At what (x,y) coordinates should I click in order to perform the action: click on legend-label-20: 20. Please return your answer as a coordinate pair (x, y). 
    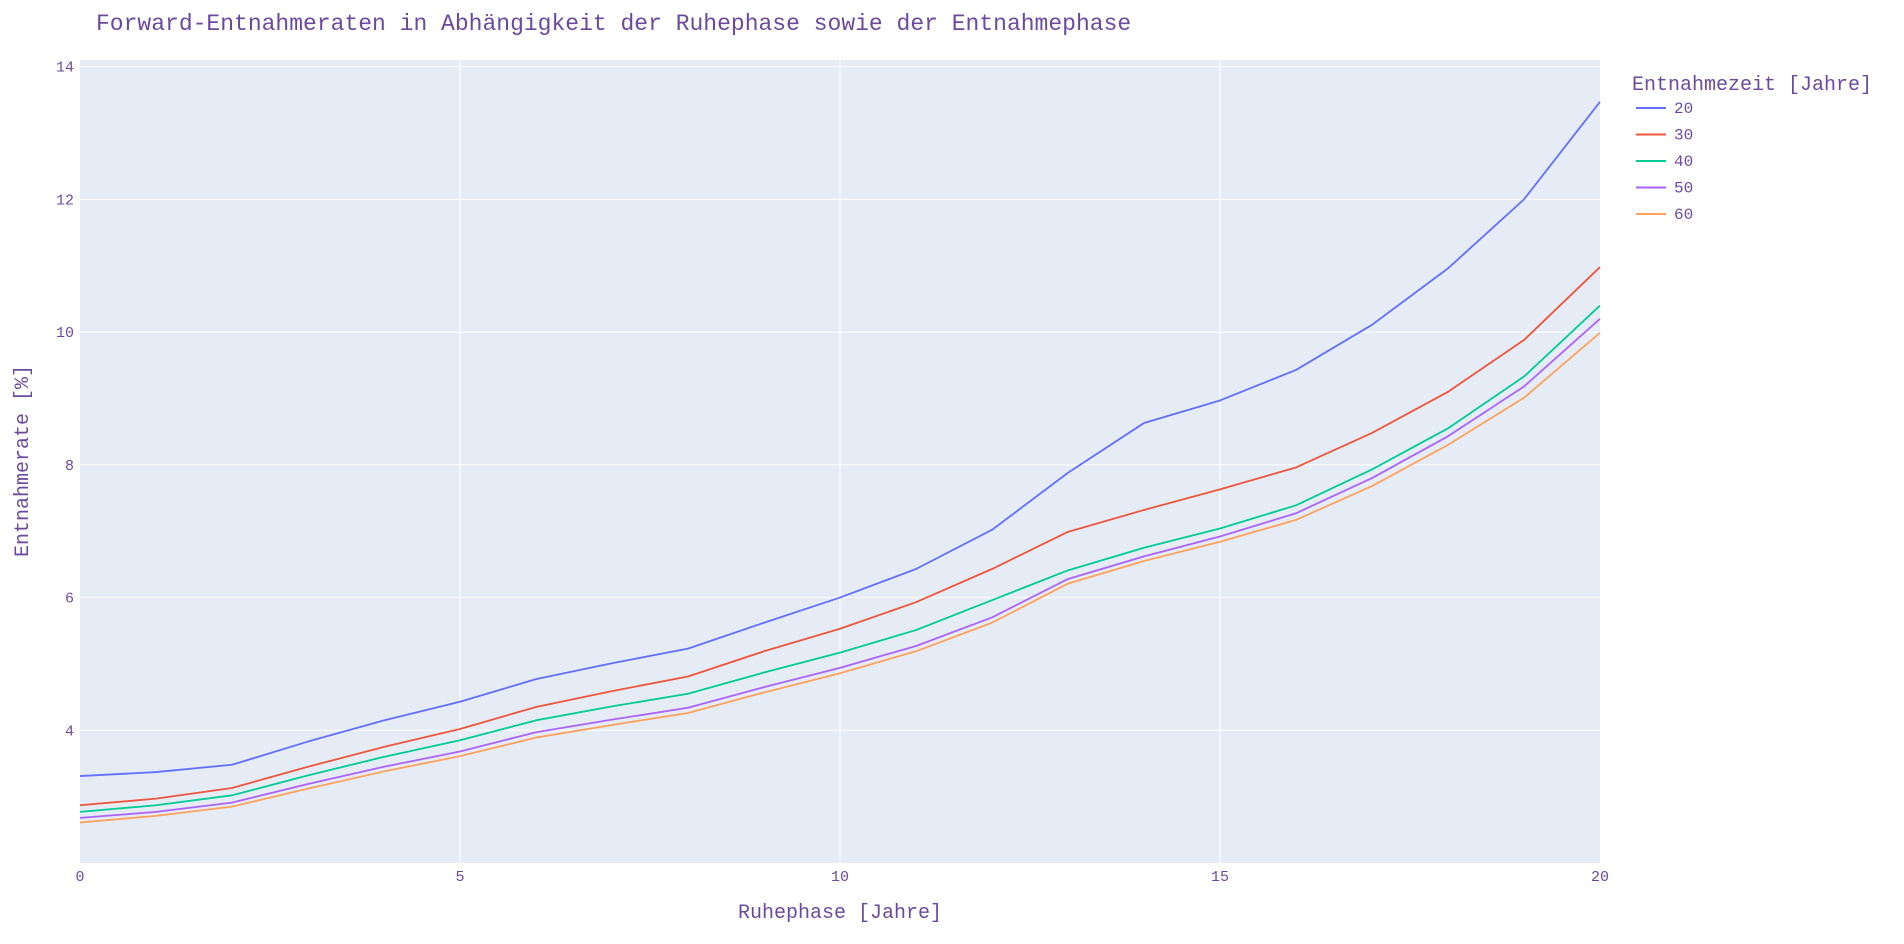
    Looking at the image, I should click on (1683, 109).